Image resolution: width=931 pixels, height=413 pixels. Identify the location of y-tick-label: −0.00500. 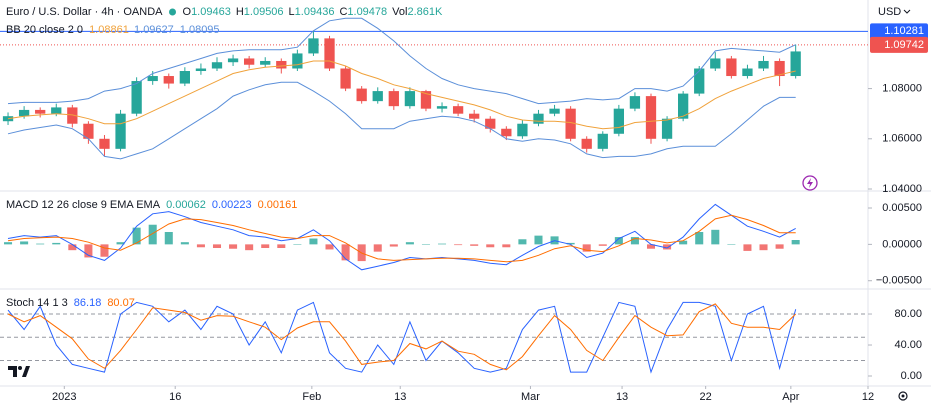
(899, 281).